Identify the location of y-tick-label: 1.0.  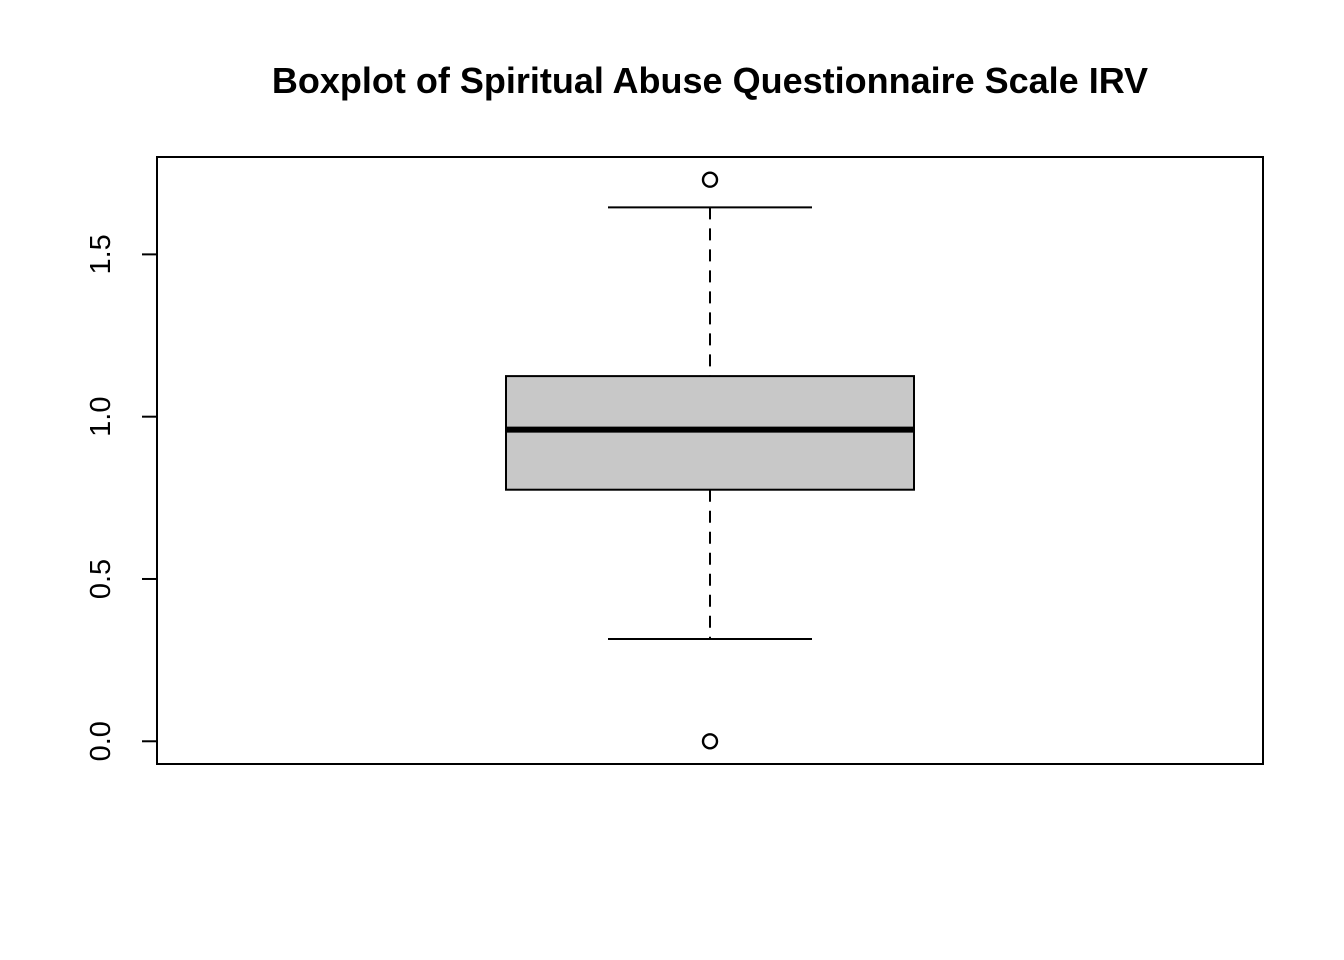
(101, 417).